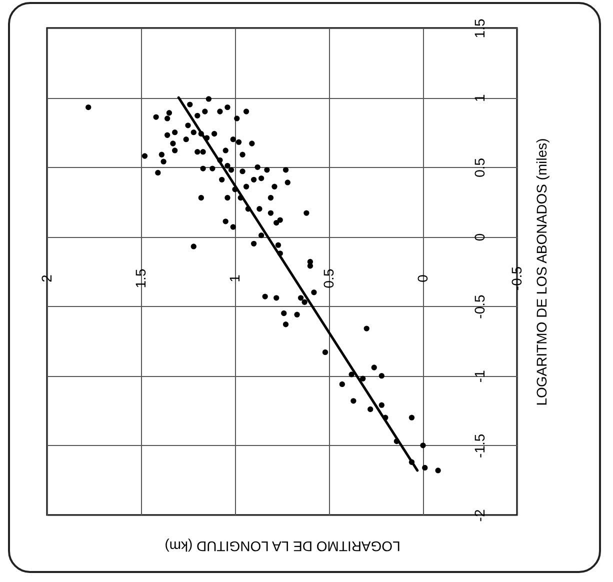 The height and width of the screenshot is (582, 613). Describe the element at coordinates (328, 278) in the screenshot. I see `x-tick-label: 0.5` at that location.